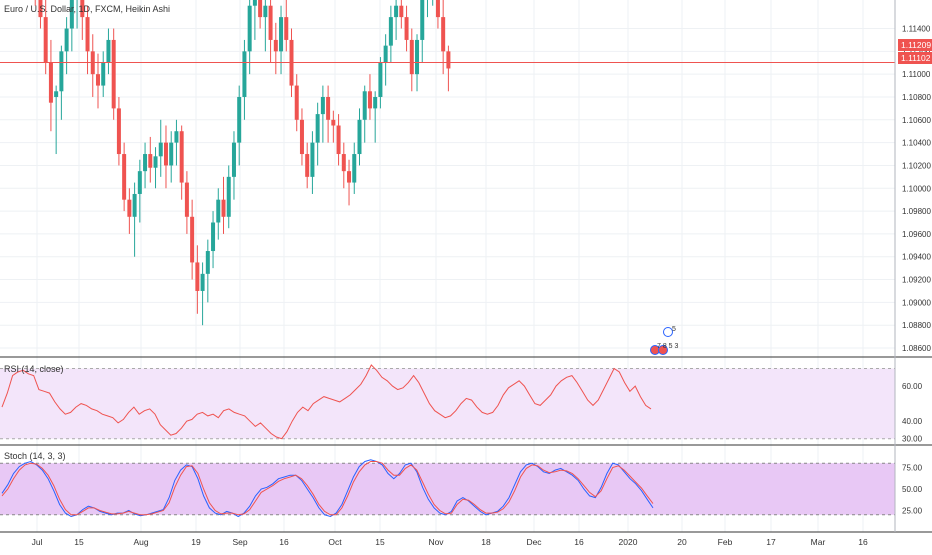  I want to click on x-tick-label: Mar, so click(818, 542).